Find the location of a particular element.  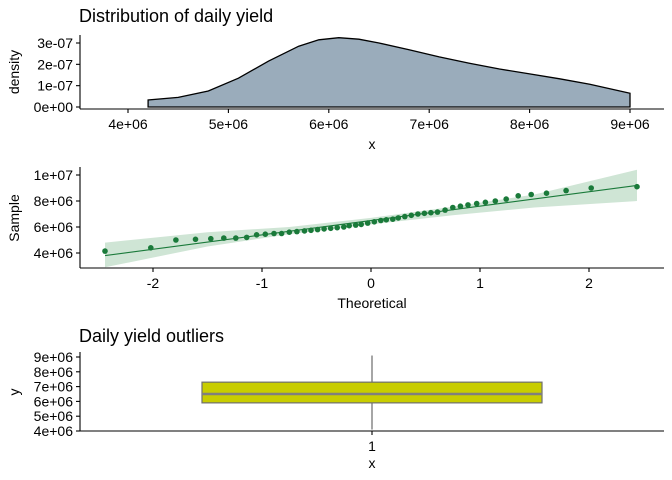

density-x-tick-label: 4e+06 is located at coordinates (128, 124).